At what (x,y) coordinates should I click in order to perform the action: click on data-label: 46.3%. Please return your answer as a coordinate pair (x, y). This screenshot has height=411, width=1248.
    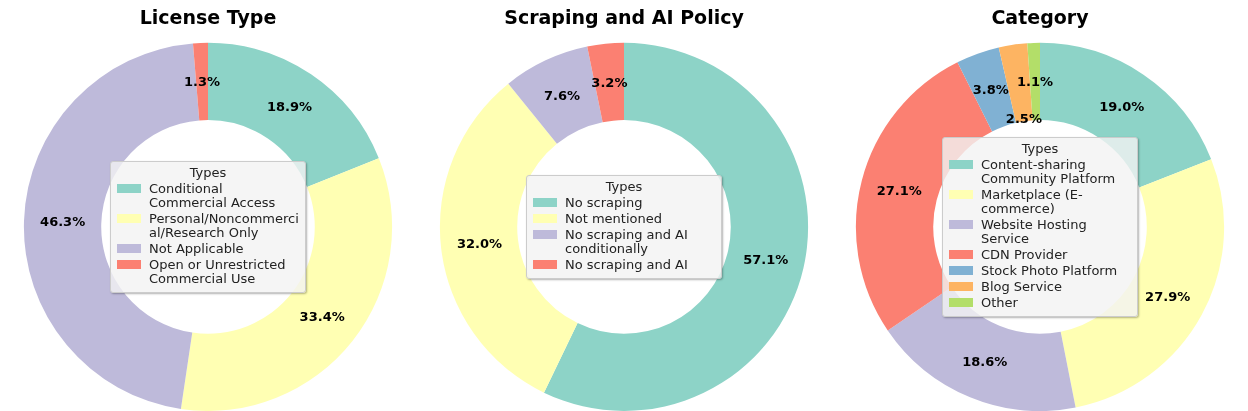
    Looking at the image, I should click on (63, 222).